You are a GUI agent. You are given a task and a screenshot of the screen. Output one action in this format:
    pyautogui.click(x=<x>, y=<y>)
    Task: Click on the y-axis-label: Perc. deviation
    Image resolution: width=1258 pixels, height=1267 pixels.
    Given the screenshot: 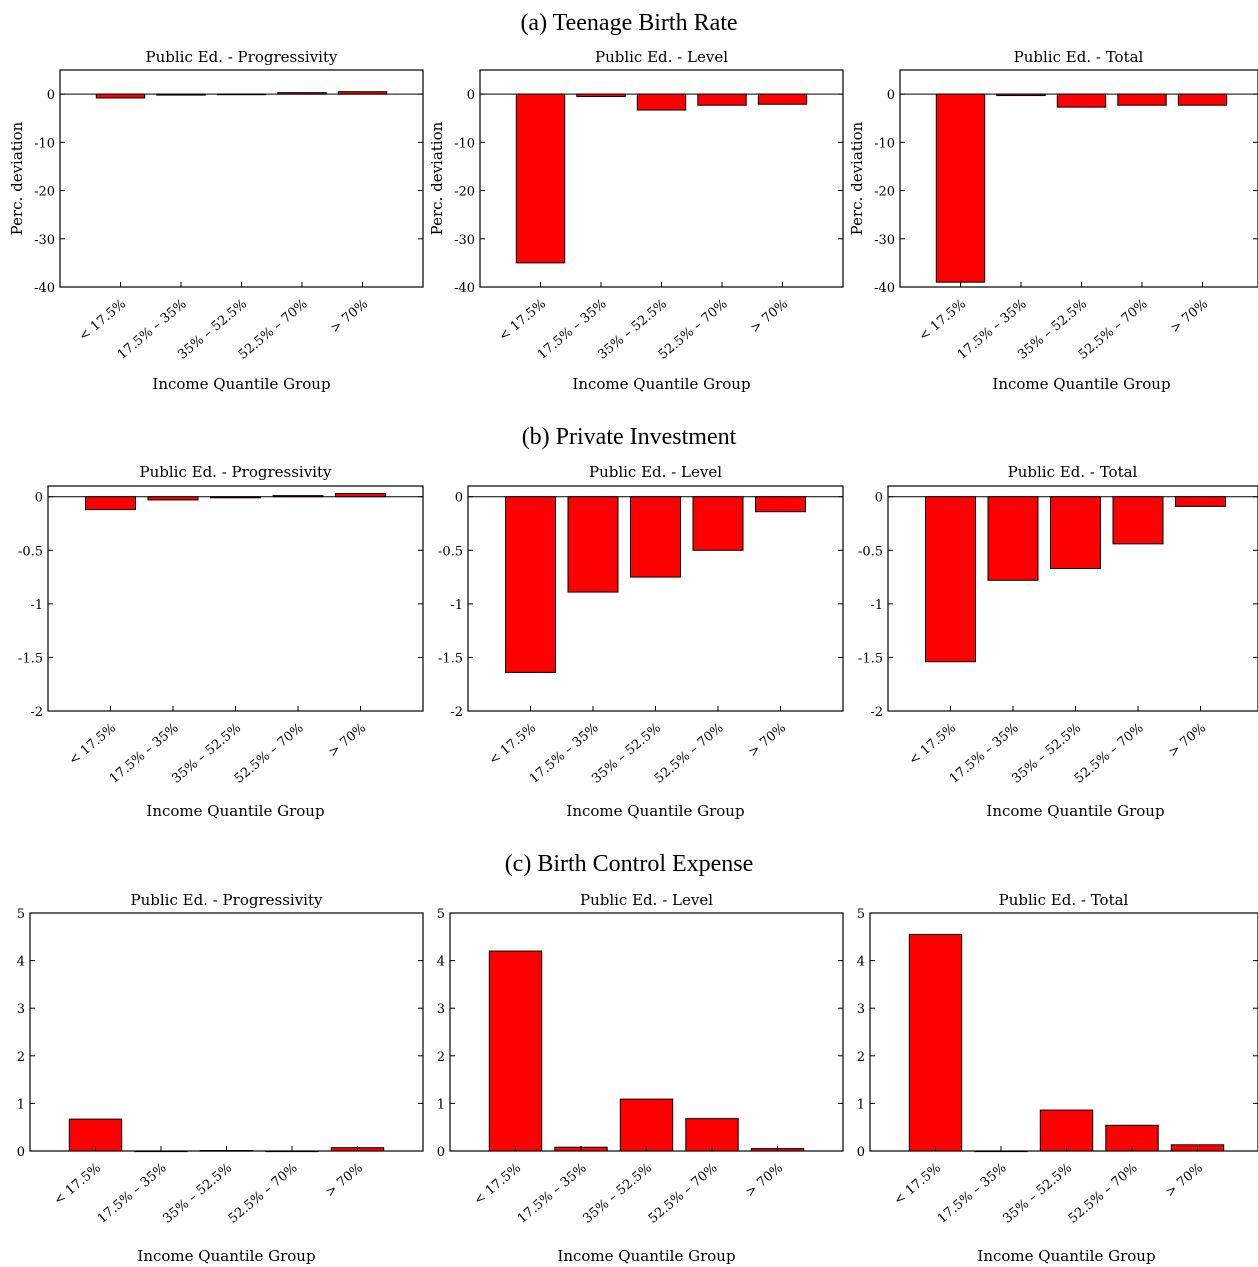 What is the action you would take?
    pyautogui.click(x=857, y=178)
    